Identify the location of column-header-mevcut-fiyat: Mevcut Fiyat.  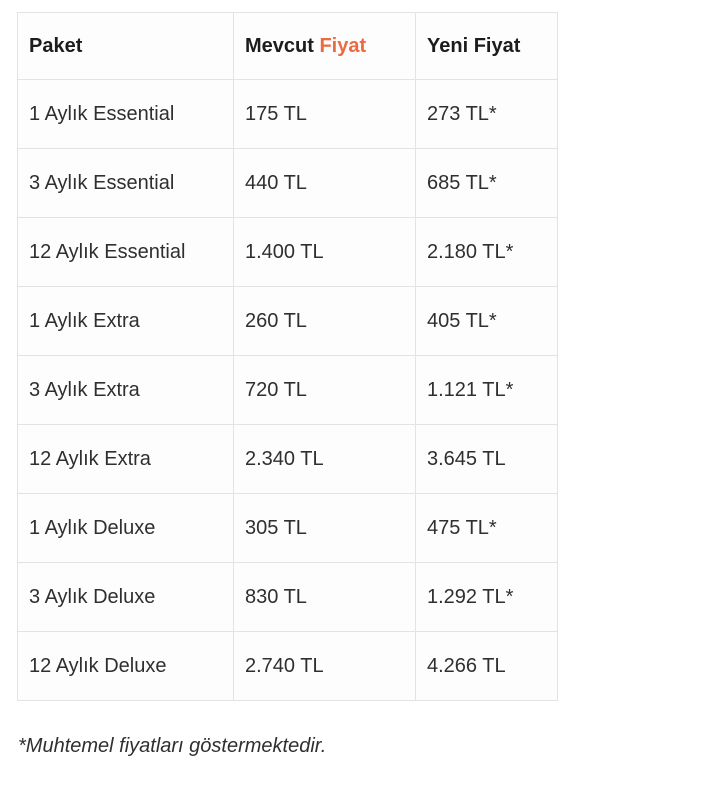
(324, 46).